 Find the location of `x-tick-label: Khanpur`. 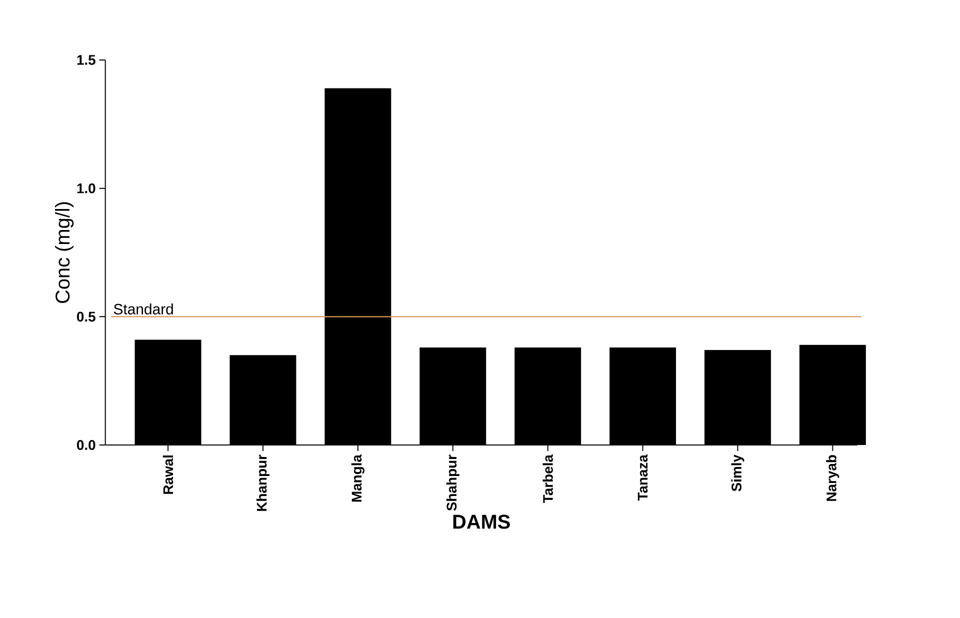

x-tick-label: Khanpur is located at coordinates (263, 482).